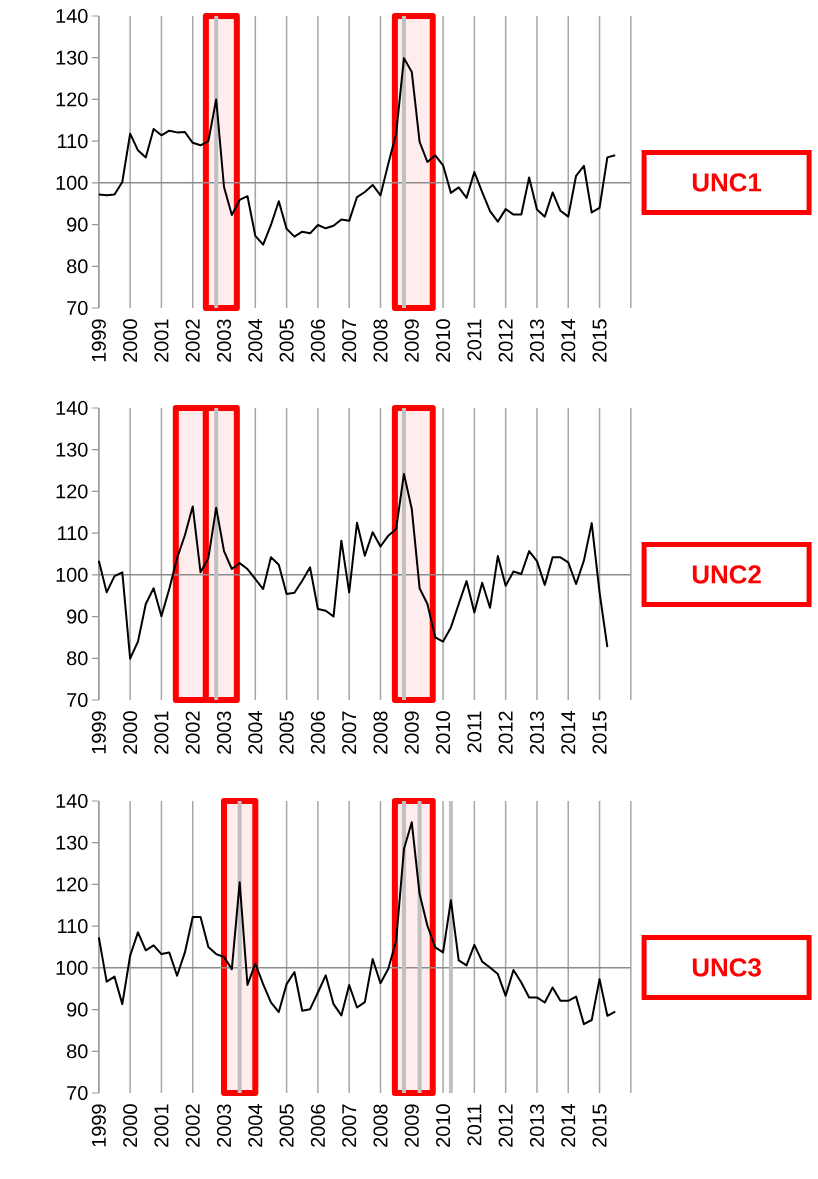  I want to click on text: UNC2, so click(726, 574).